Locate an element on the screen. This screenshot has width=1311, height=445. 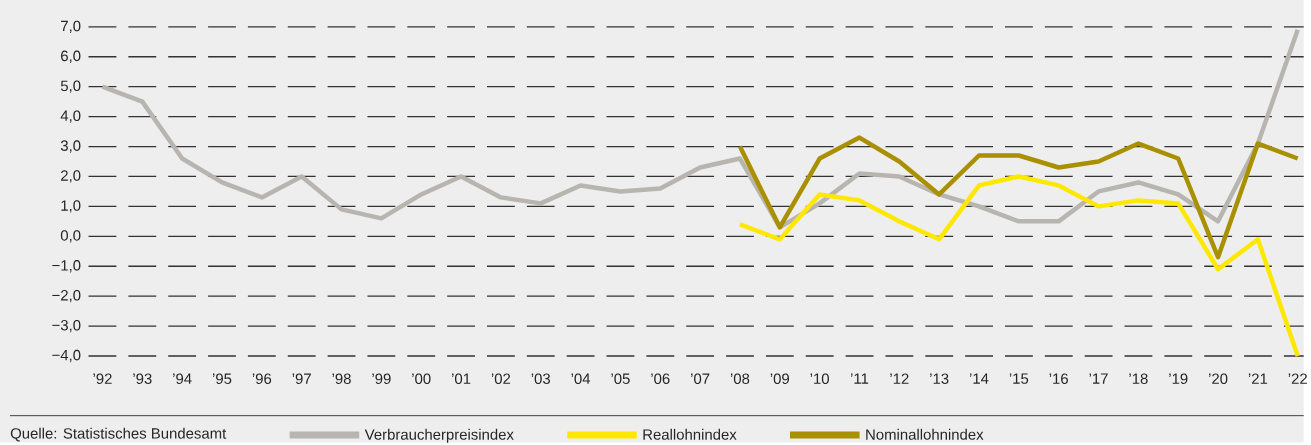
y-tick-label: 4,0 is located at coordinates (70, 116).